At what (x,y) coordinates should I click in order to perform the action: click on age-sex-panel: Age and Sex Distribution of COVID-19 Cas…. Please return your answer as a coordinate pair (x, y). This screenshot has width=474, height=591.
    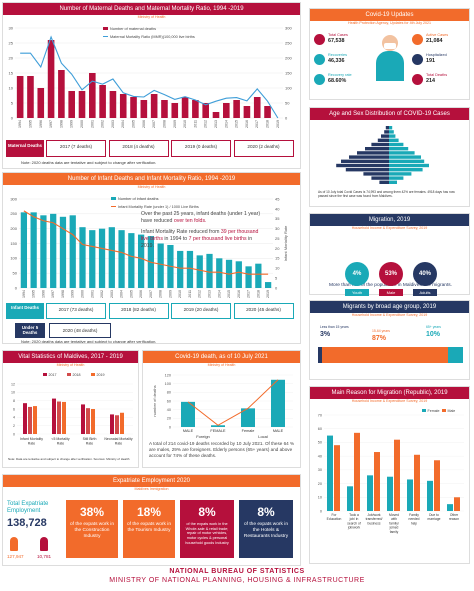
    Looking at the image, I should click on (389, 157).